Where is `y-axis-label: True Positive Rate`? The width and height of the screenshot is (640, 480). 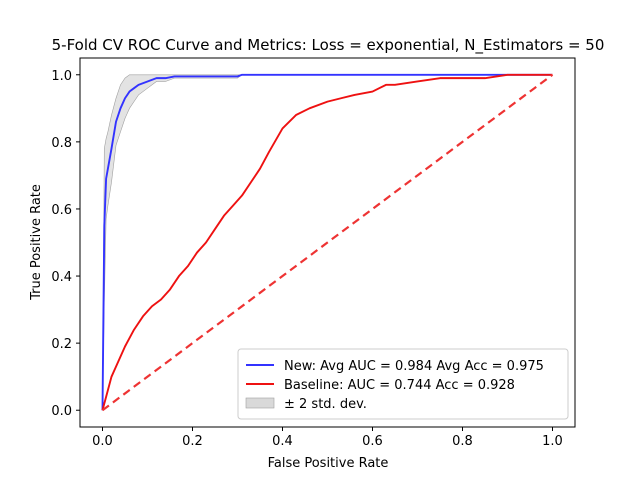 y-axis-label: True Positive Rate is located at coordinates (36, 242).